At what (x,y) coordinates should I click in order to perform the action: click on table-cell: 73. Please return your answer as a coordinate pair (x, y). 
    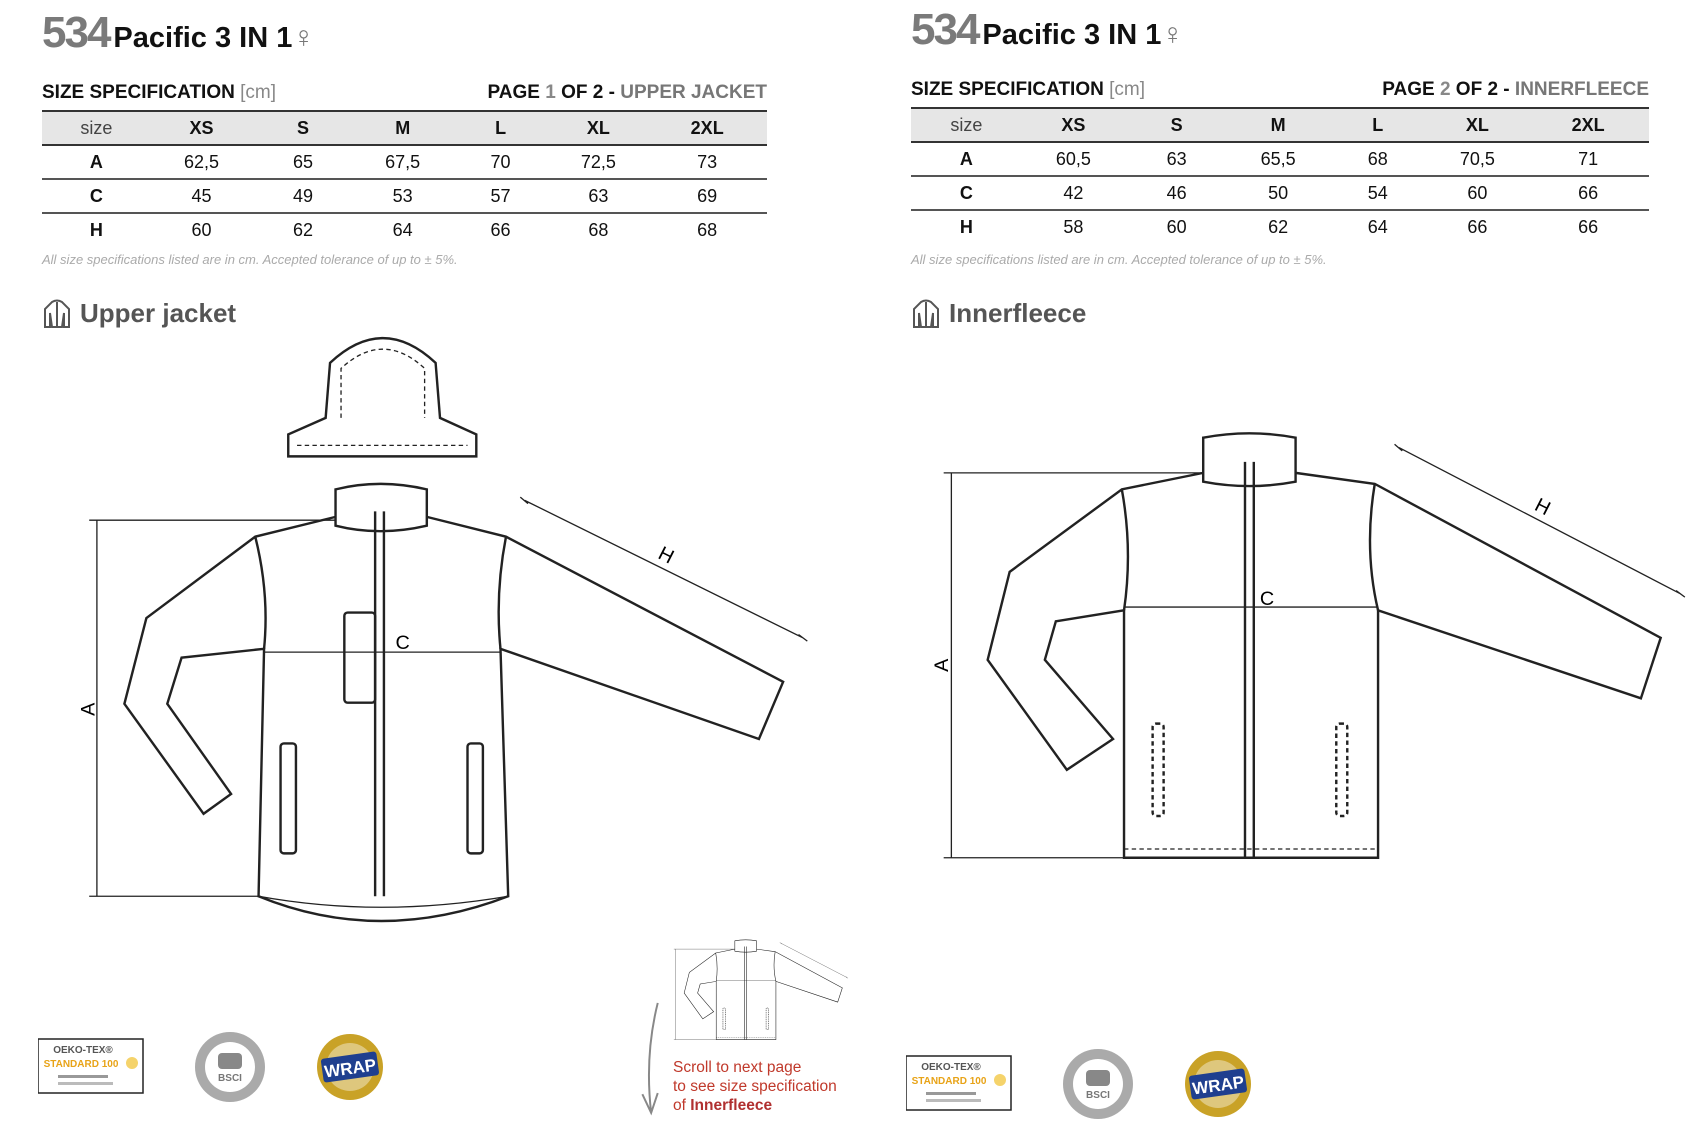
    Looking at the image, I should click on (707, 161).